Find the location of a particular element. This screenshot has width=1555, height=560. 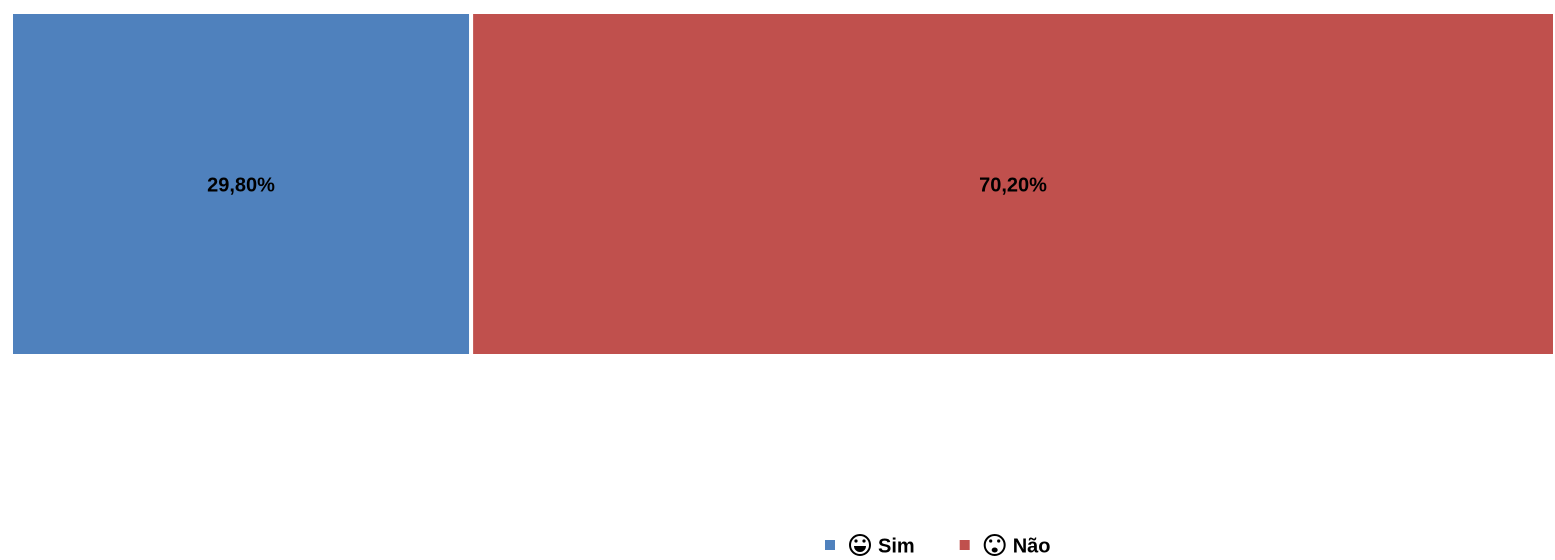

legend-label: Sim is located at coordinates (896, 546).